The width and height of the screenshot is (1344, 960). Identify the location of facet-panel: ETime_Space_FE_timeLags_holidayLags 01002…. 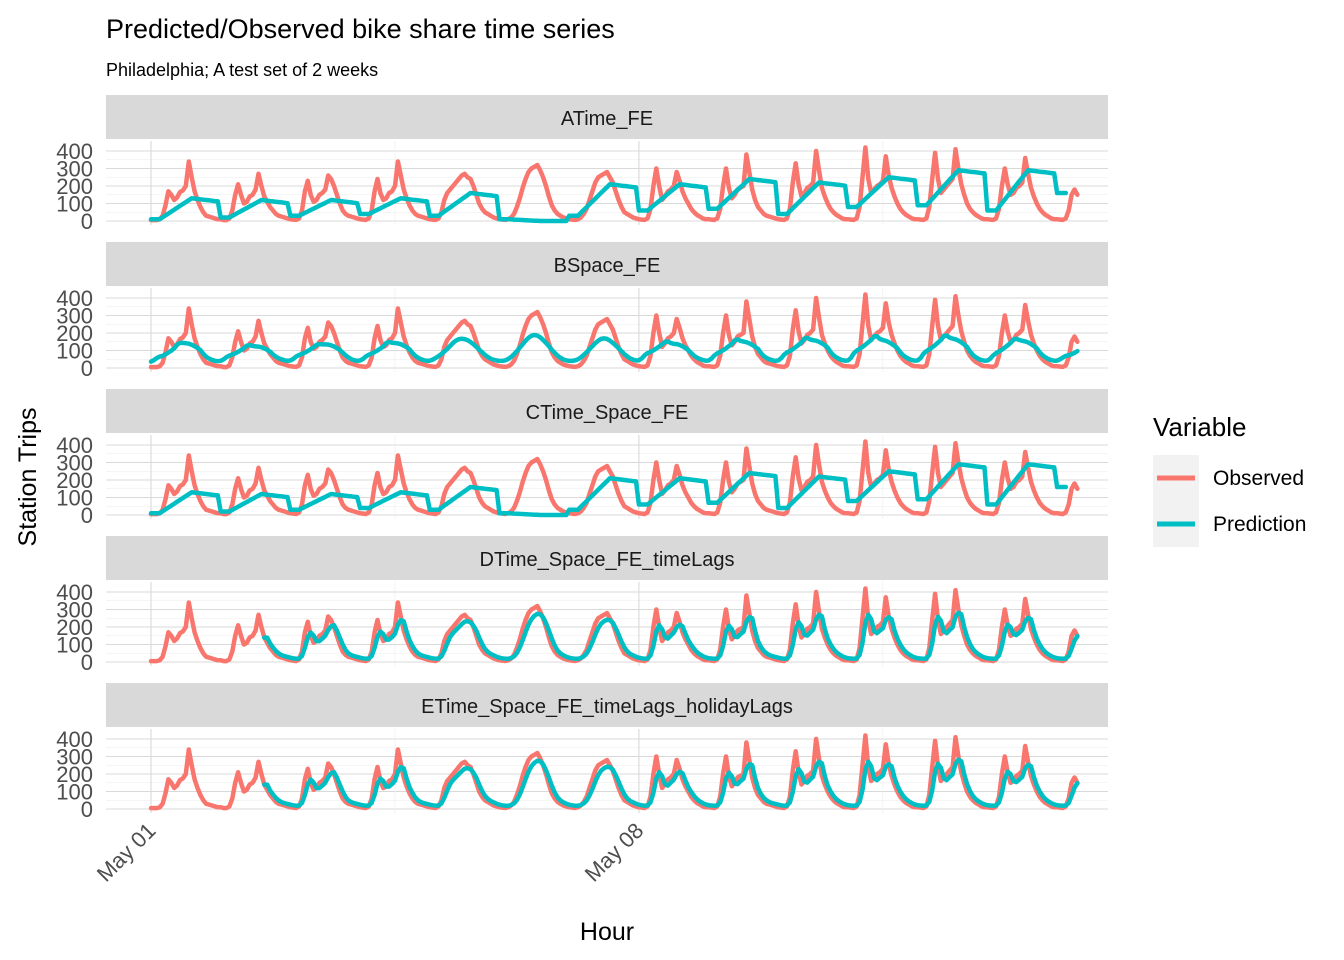
(582, 752).